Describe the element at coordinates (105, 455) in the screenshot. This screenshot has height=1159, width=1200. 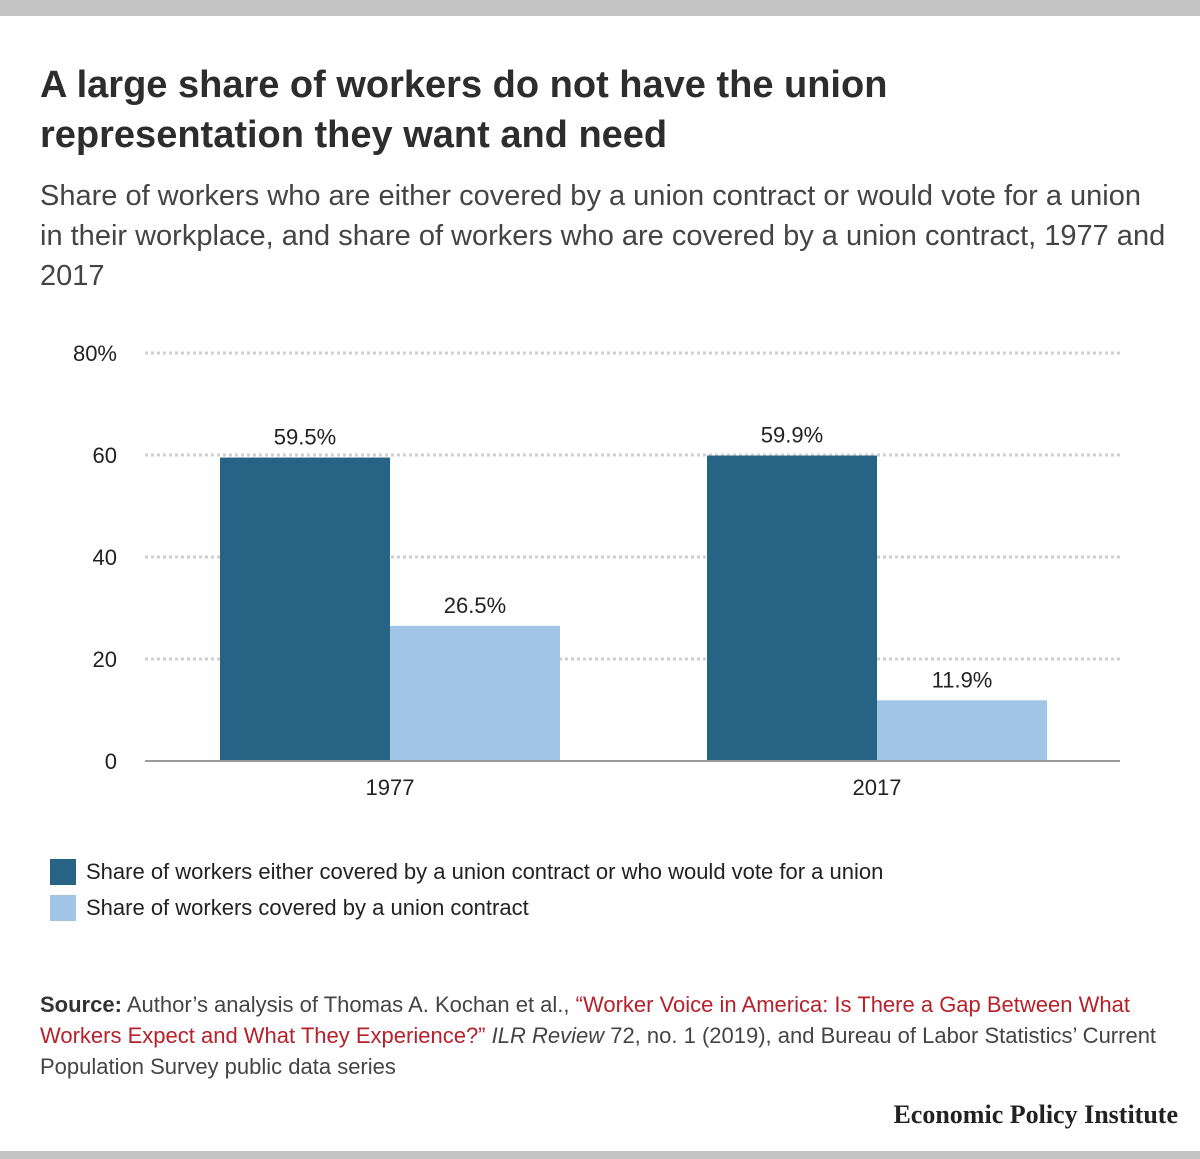
I see `y-tick-label-60: 60` at that location.